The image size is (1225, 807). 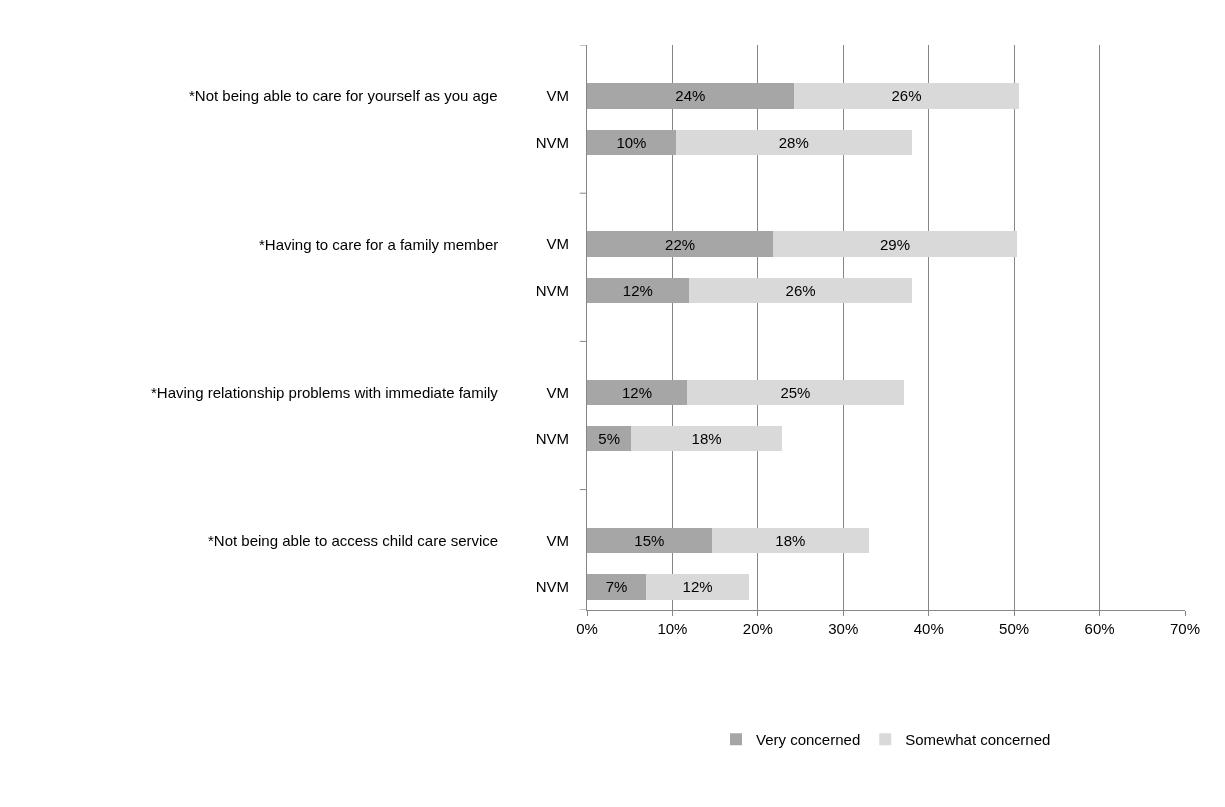 What do you see at coordinates (928, 628) in the screenshot?
I see `x-tick-label: 40%` at bounding box center [928, 628].